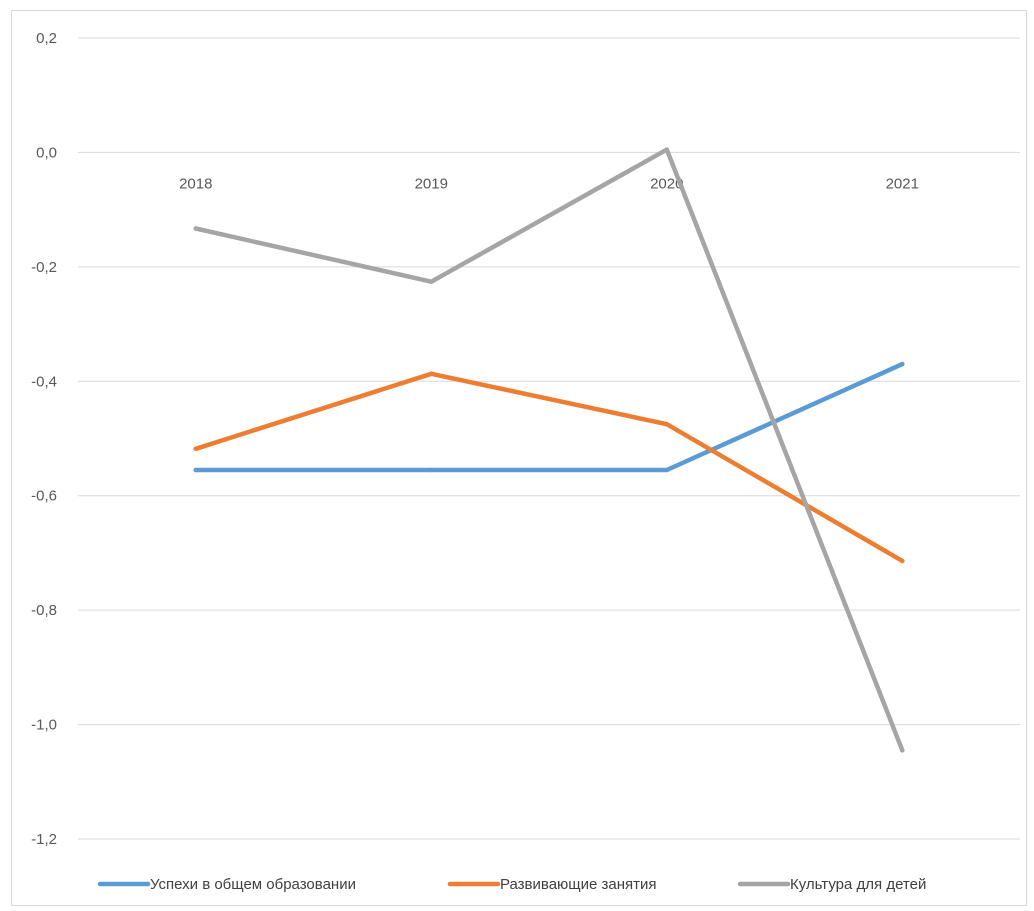 Image resolution: width=1034 pixels, height=911 pixels. I want to click on x-category-label: 2020, so click(666, 183).